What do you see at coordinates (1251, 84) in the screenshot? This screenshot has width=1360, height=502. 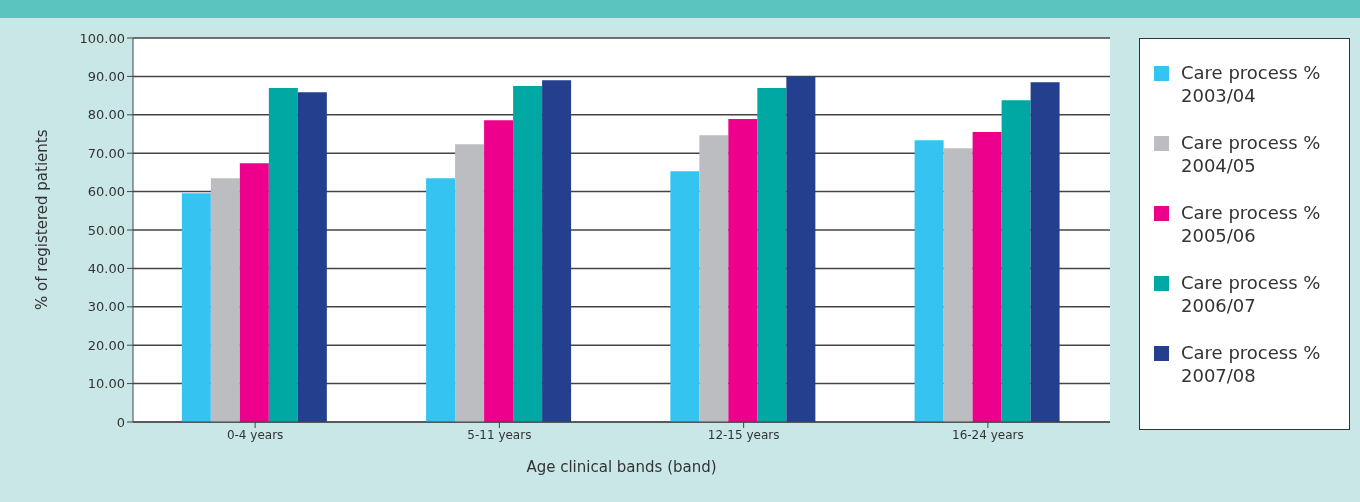 I see `legend-label: Care process % 2003/04` at bounding box center [1251, 84].